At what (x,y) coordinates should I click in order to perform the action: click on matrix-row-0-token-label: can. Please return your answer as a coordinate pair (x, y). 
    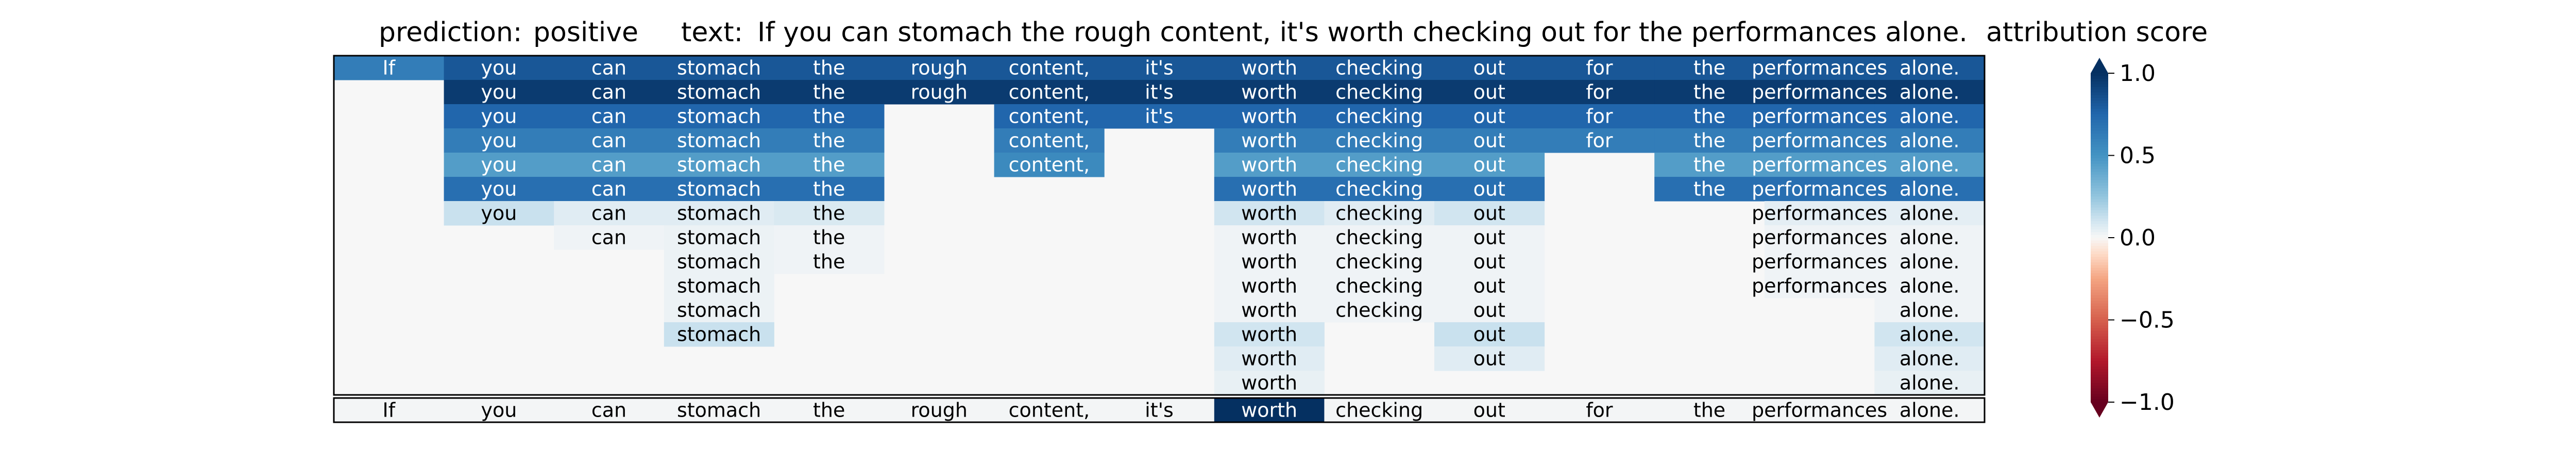
    Looking at the image, I should click on (608, 68).